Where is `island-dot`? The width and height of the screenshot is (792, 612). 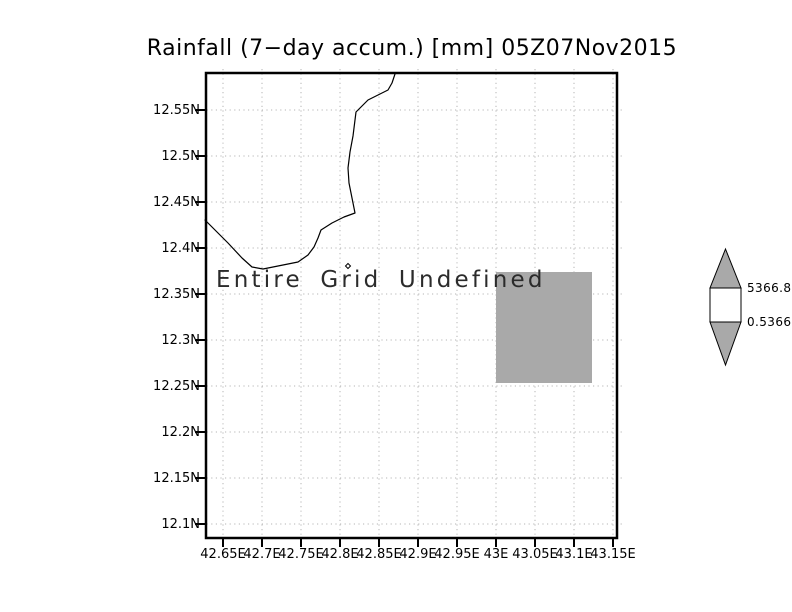 island-dot is located at coordinates (348, 266).